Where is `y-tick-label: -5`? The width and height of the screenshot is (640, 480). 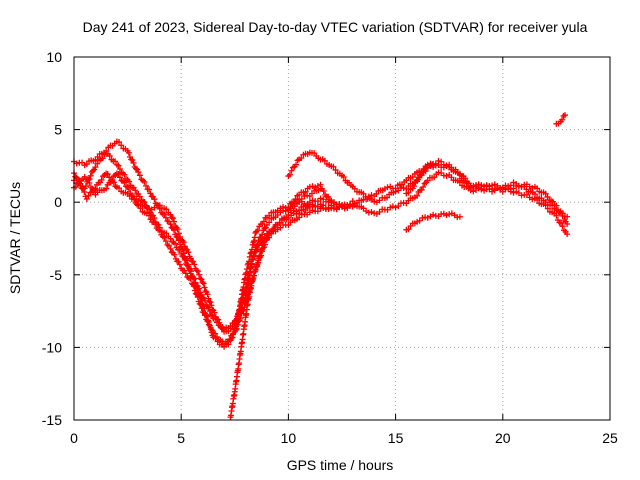
y-tick-label: -5 is located at coordinates (56, 275).